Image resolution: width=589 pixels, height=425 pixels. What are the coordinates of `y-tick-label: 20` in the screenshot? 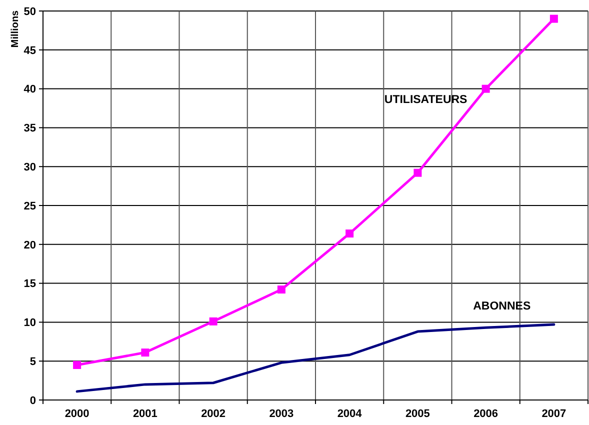 It's located at (30, 245).